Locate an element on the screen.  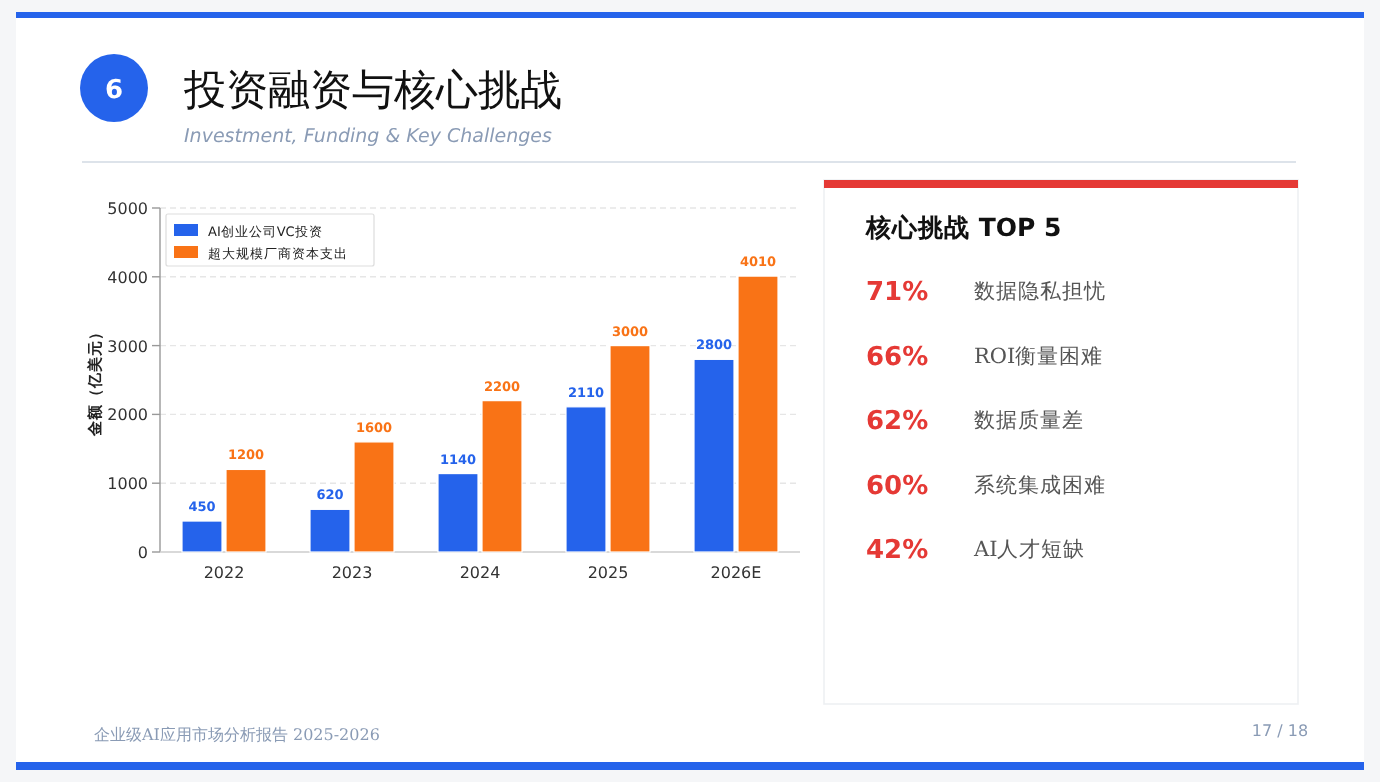
chart-subtitle: Investment, Funding & Key Challenges is located at coordinates (368, 137).